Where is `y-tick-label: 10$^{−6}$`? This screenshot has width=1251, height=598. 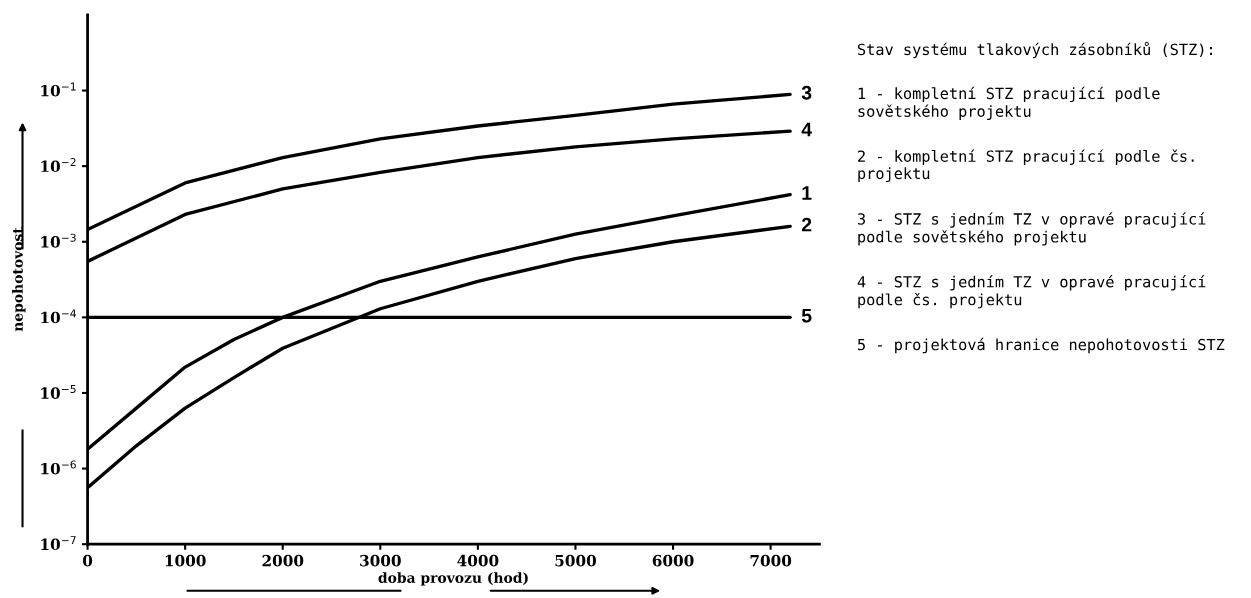
y-tick-label: 10$^{−6}$ is located at coordinates (58, 467).